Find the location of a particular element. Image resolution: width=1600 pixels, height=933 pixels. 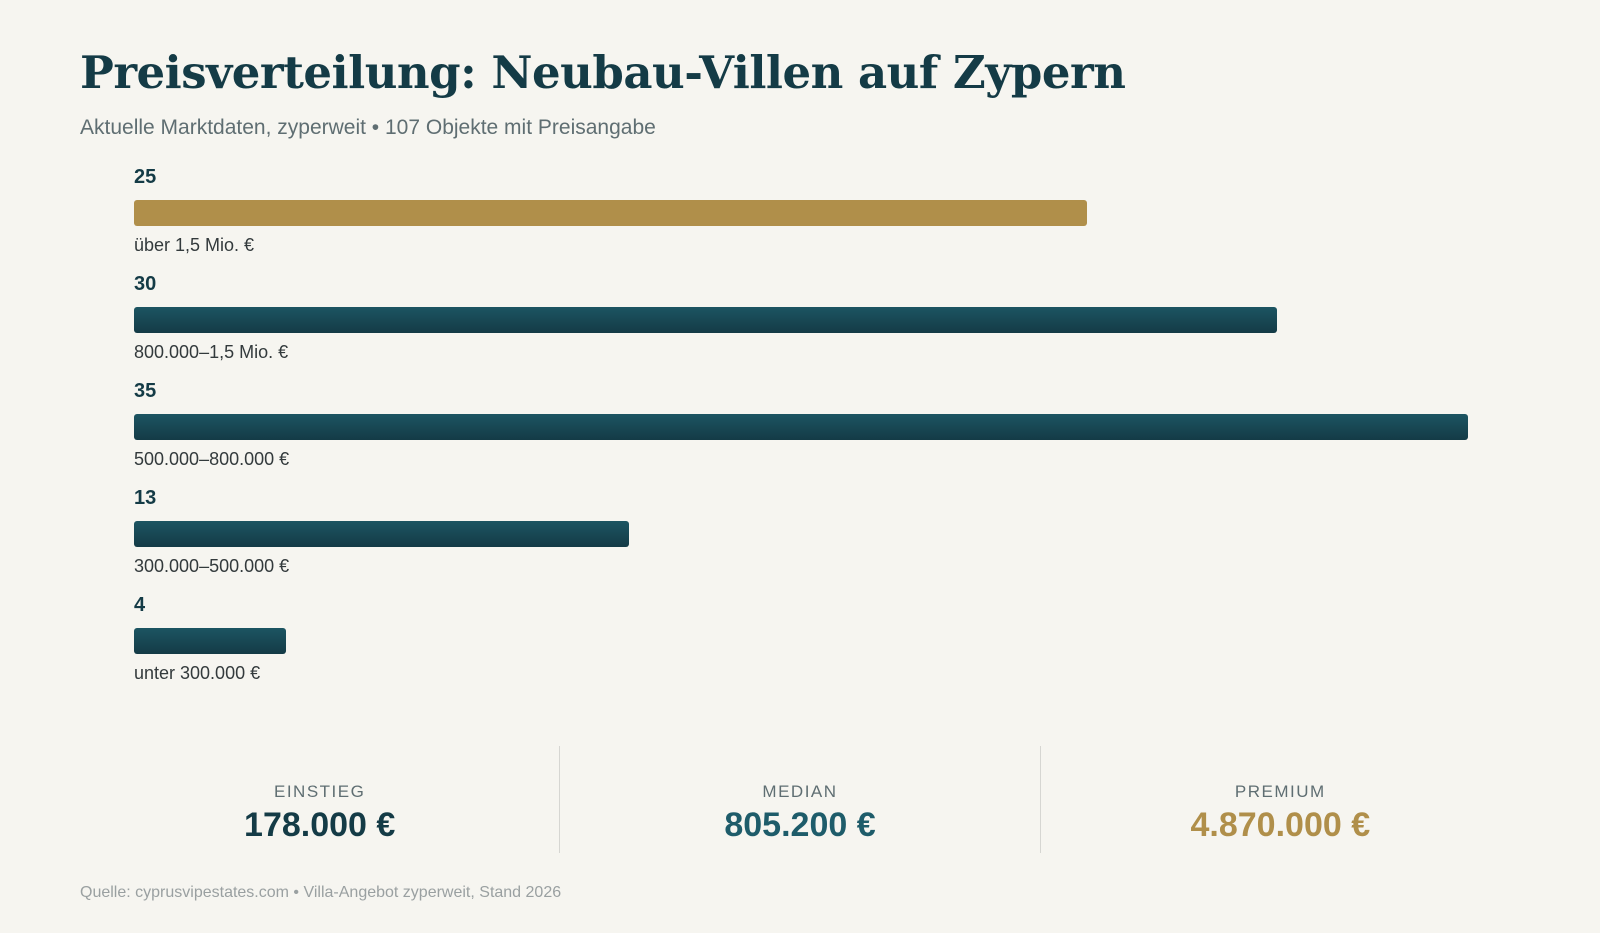

stat-median: MEDIAN 805.200 € is located at coordinates (799, 799).